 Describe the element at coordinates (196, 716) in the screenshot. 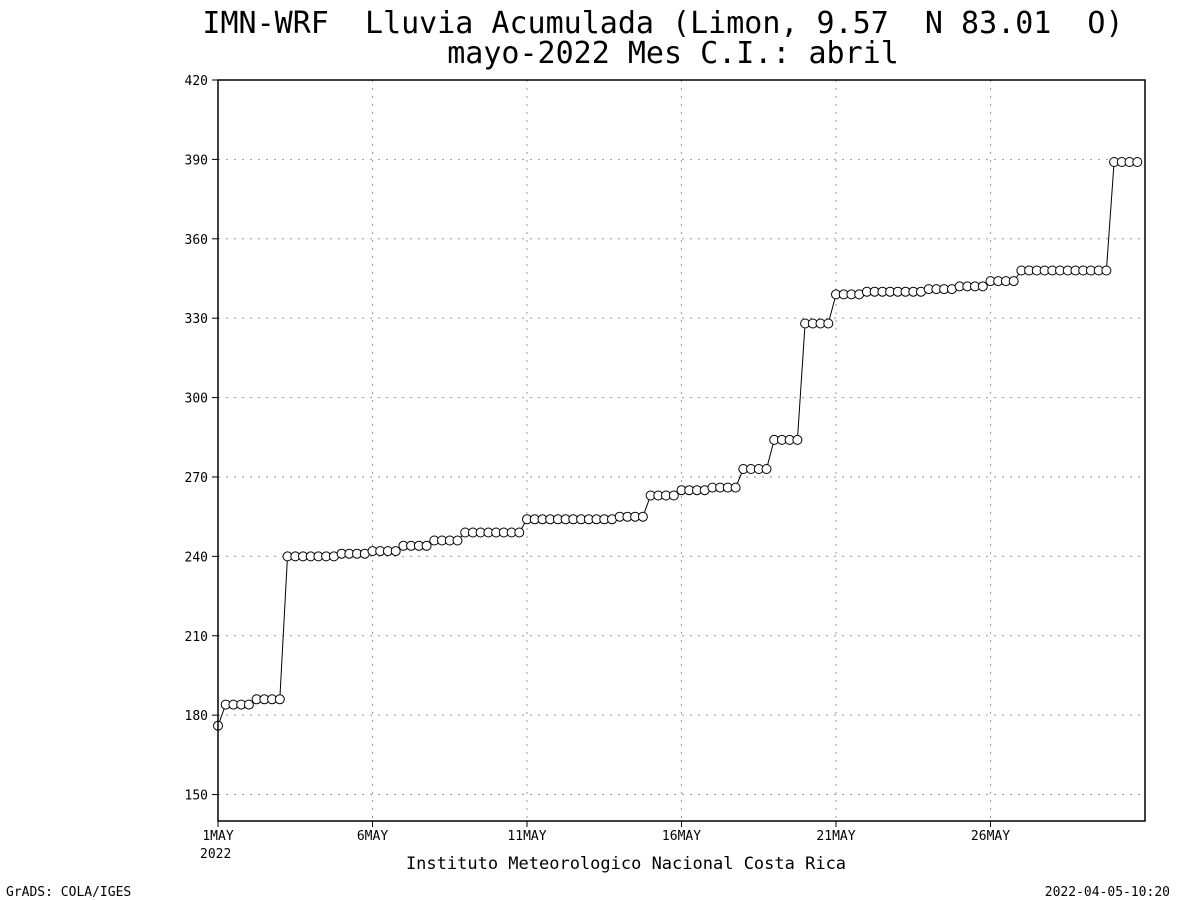

I see `y-tick-label: 180` at that location.